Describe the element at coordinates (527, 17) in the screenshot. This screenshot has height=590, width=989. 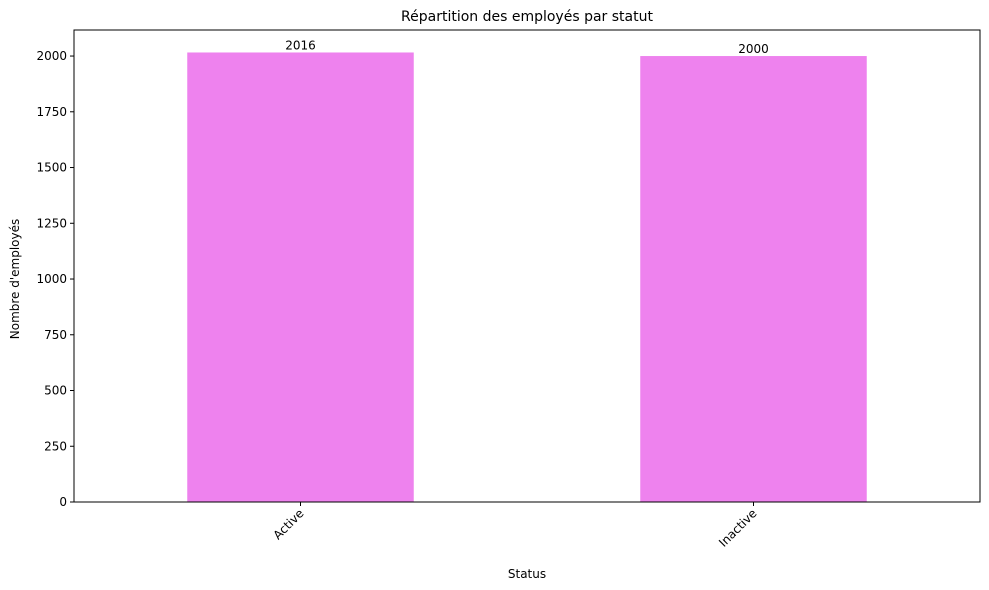
I see `chart-title: Répartition des employés par statut` at that location.